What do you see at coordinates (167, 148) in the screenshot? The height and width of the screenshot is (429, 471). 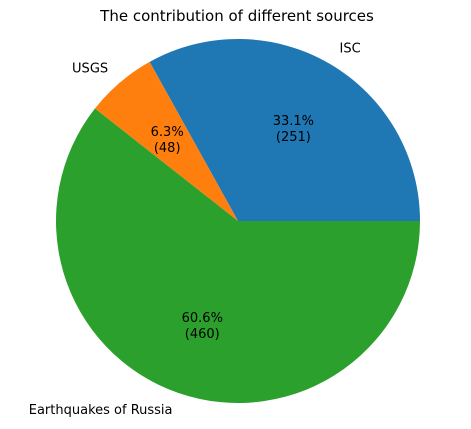 I see `count-label-usgs: (48)` at bounding box center [167, 148].